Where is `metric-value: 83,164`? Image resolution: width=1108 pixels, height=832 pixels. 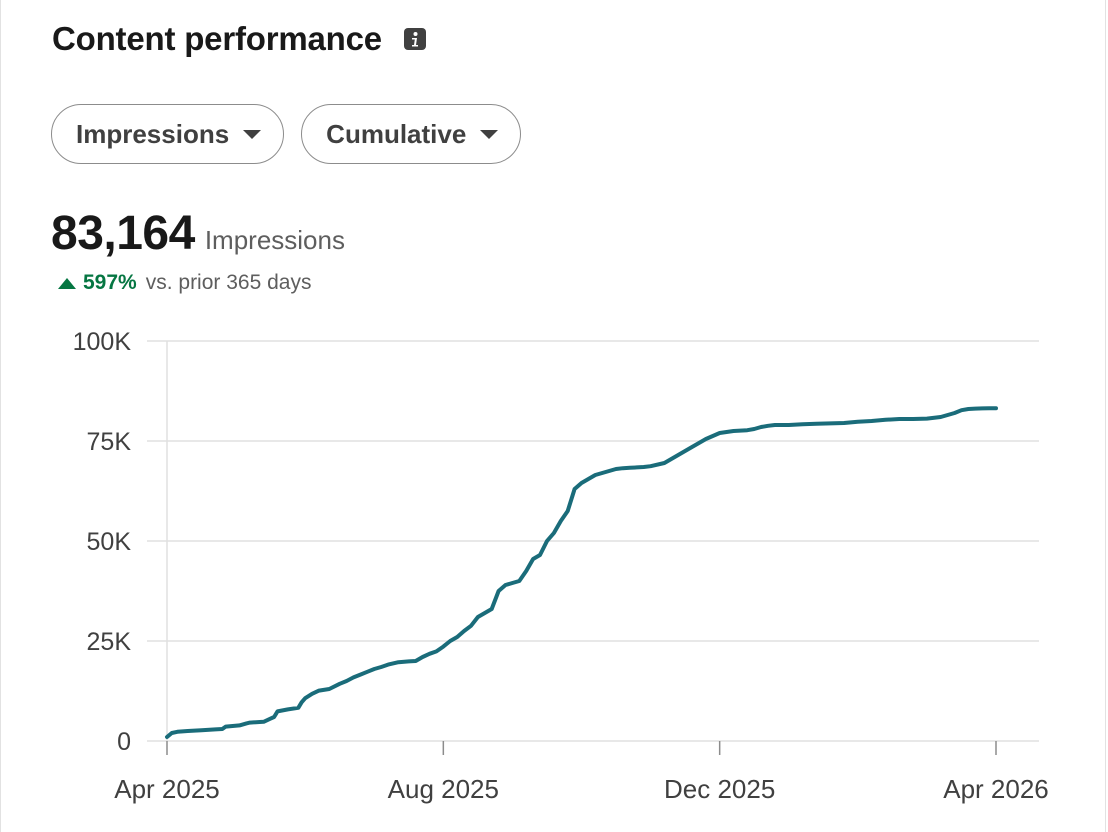
metric-value: 83,164 is located at coordinates (123, 233).